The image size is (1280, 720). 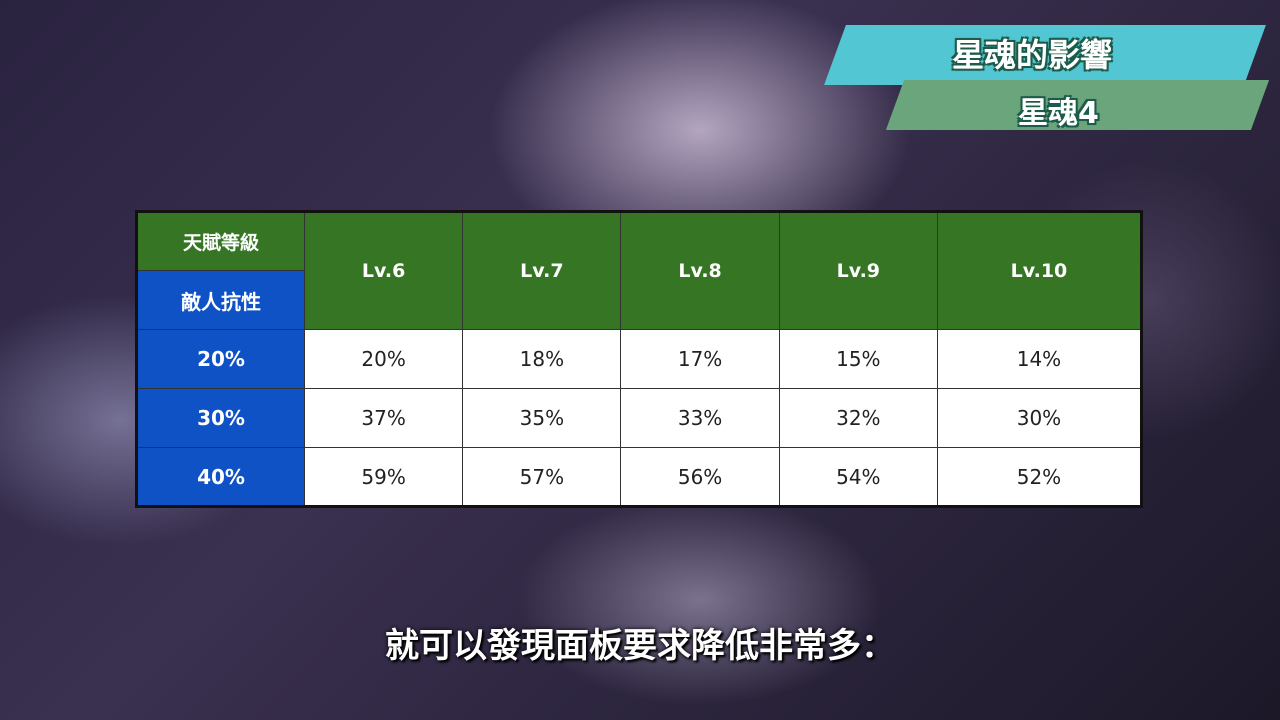 What do you see at coordinates (700, 418) in the screenshot?
I see `value-cell: 33%` at bounding box center [700, 418].